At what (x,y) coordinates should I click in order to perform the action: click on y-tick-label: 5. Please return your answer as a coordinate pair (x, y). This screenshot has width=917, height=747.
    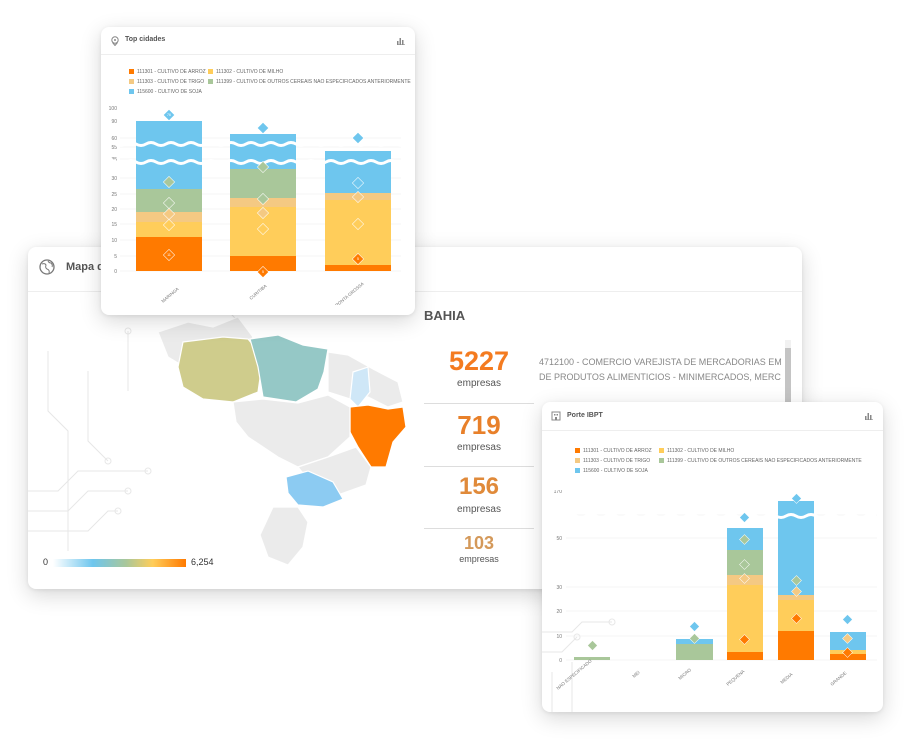
    Looking at the image, I should click on (115, 257).